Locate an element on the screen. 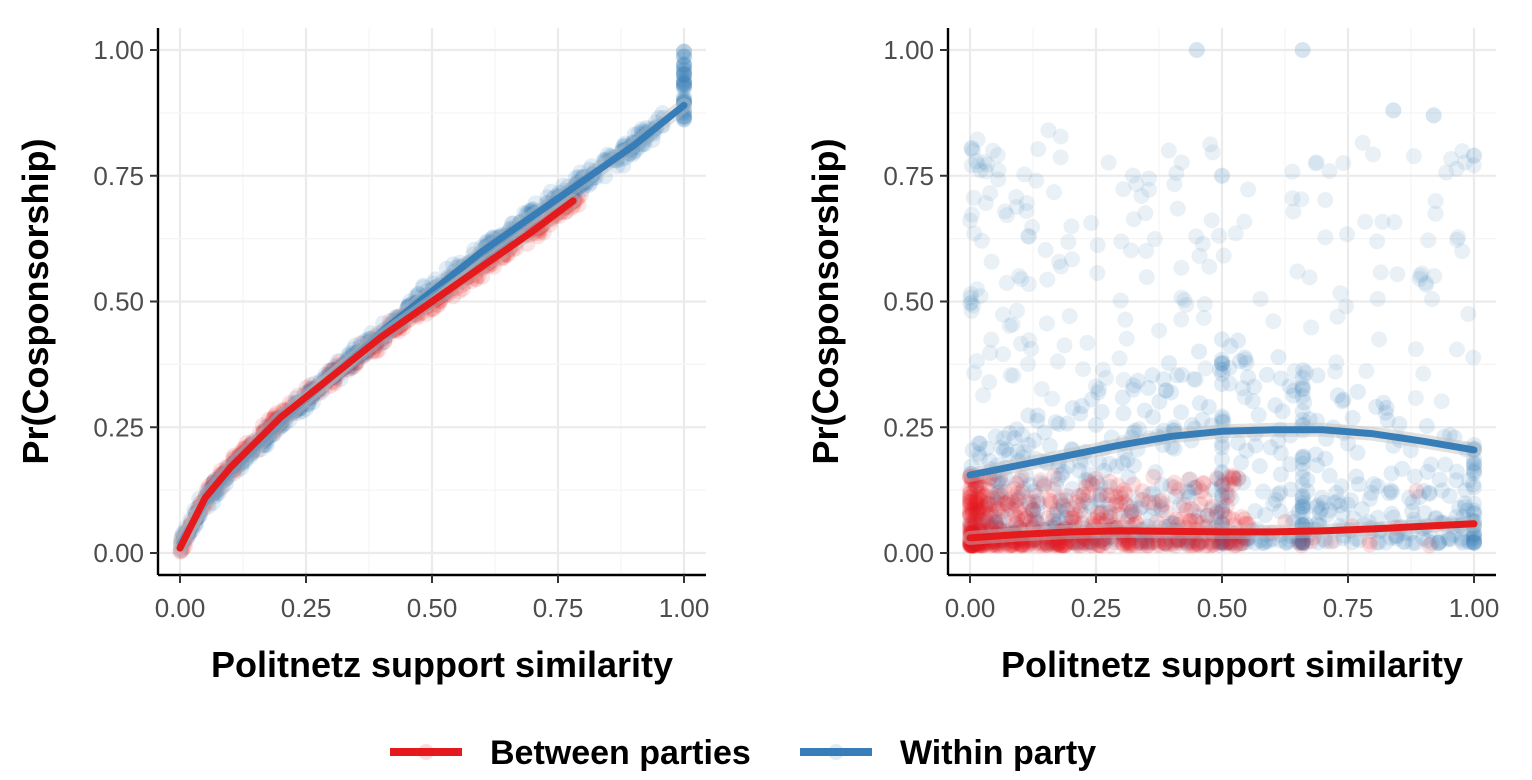 The width and height of the screenshot is (1532, 780). y-axis-title: Pr(Cosponsorship) is located at coordinates (35, 301).